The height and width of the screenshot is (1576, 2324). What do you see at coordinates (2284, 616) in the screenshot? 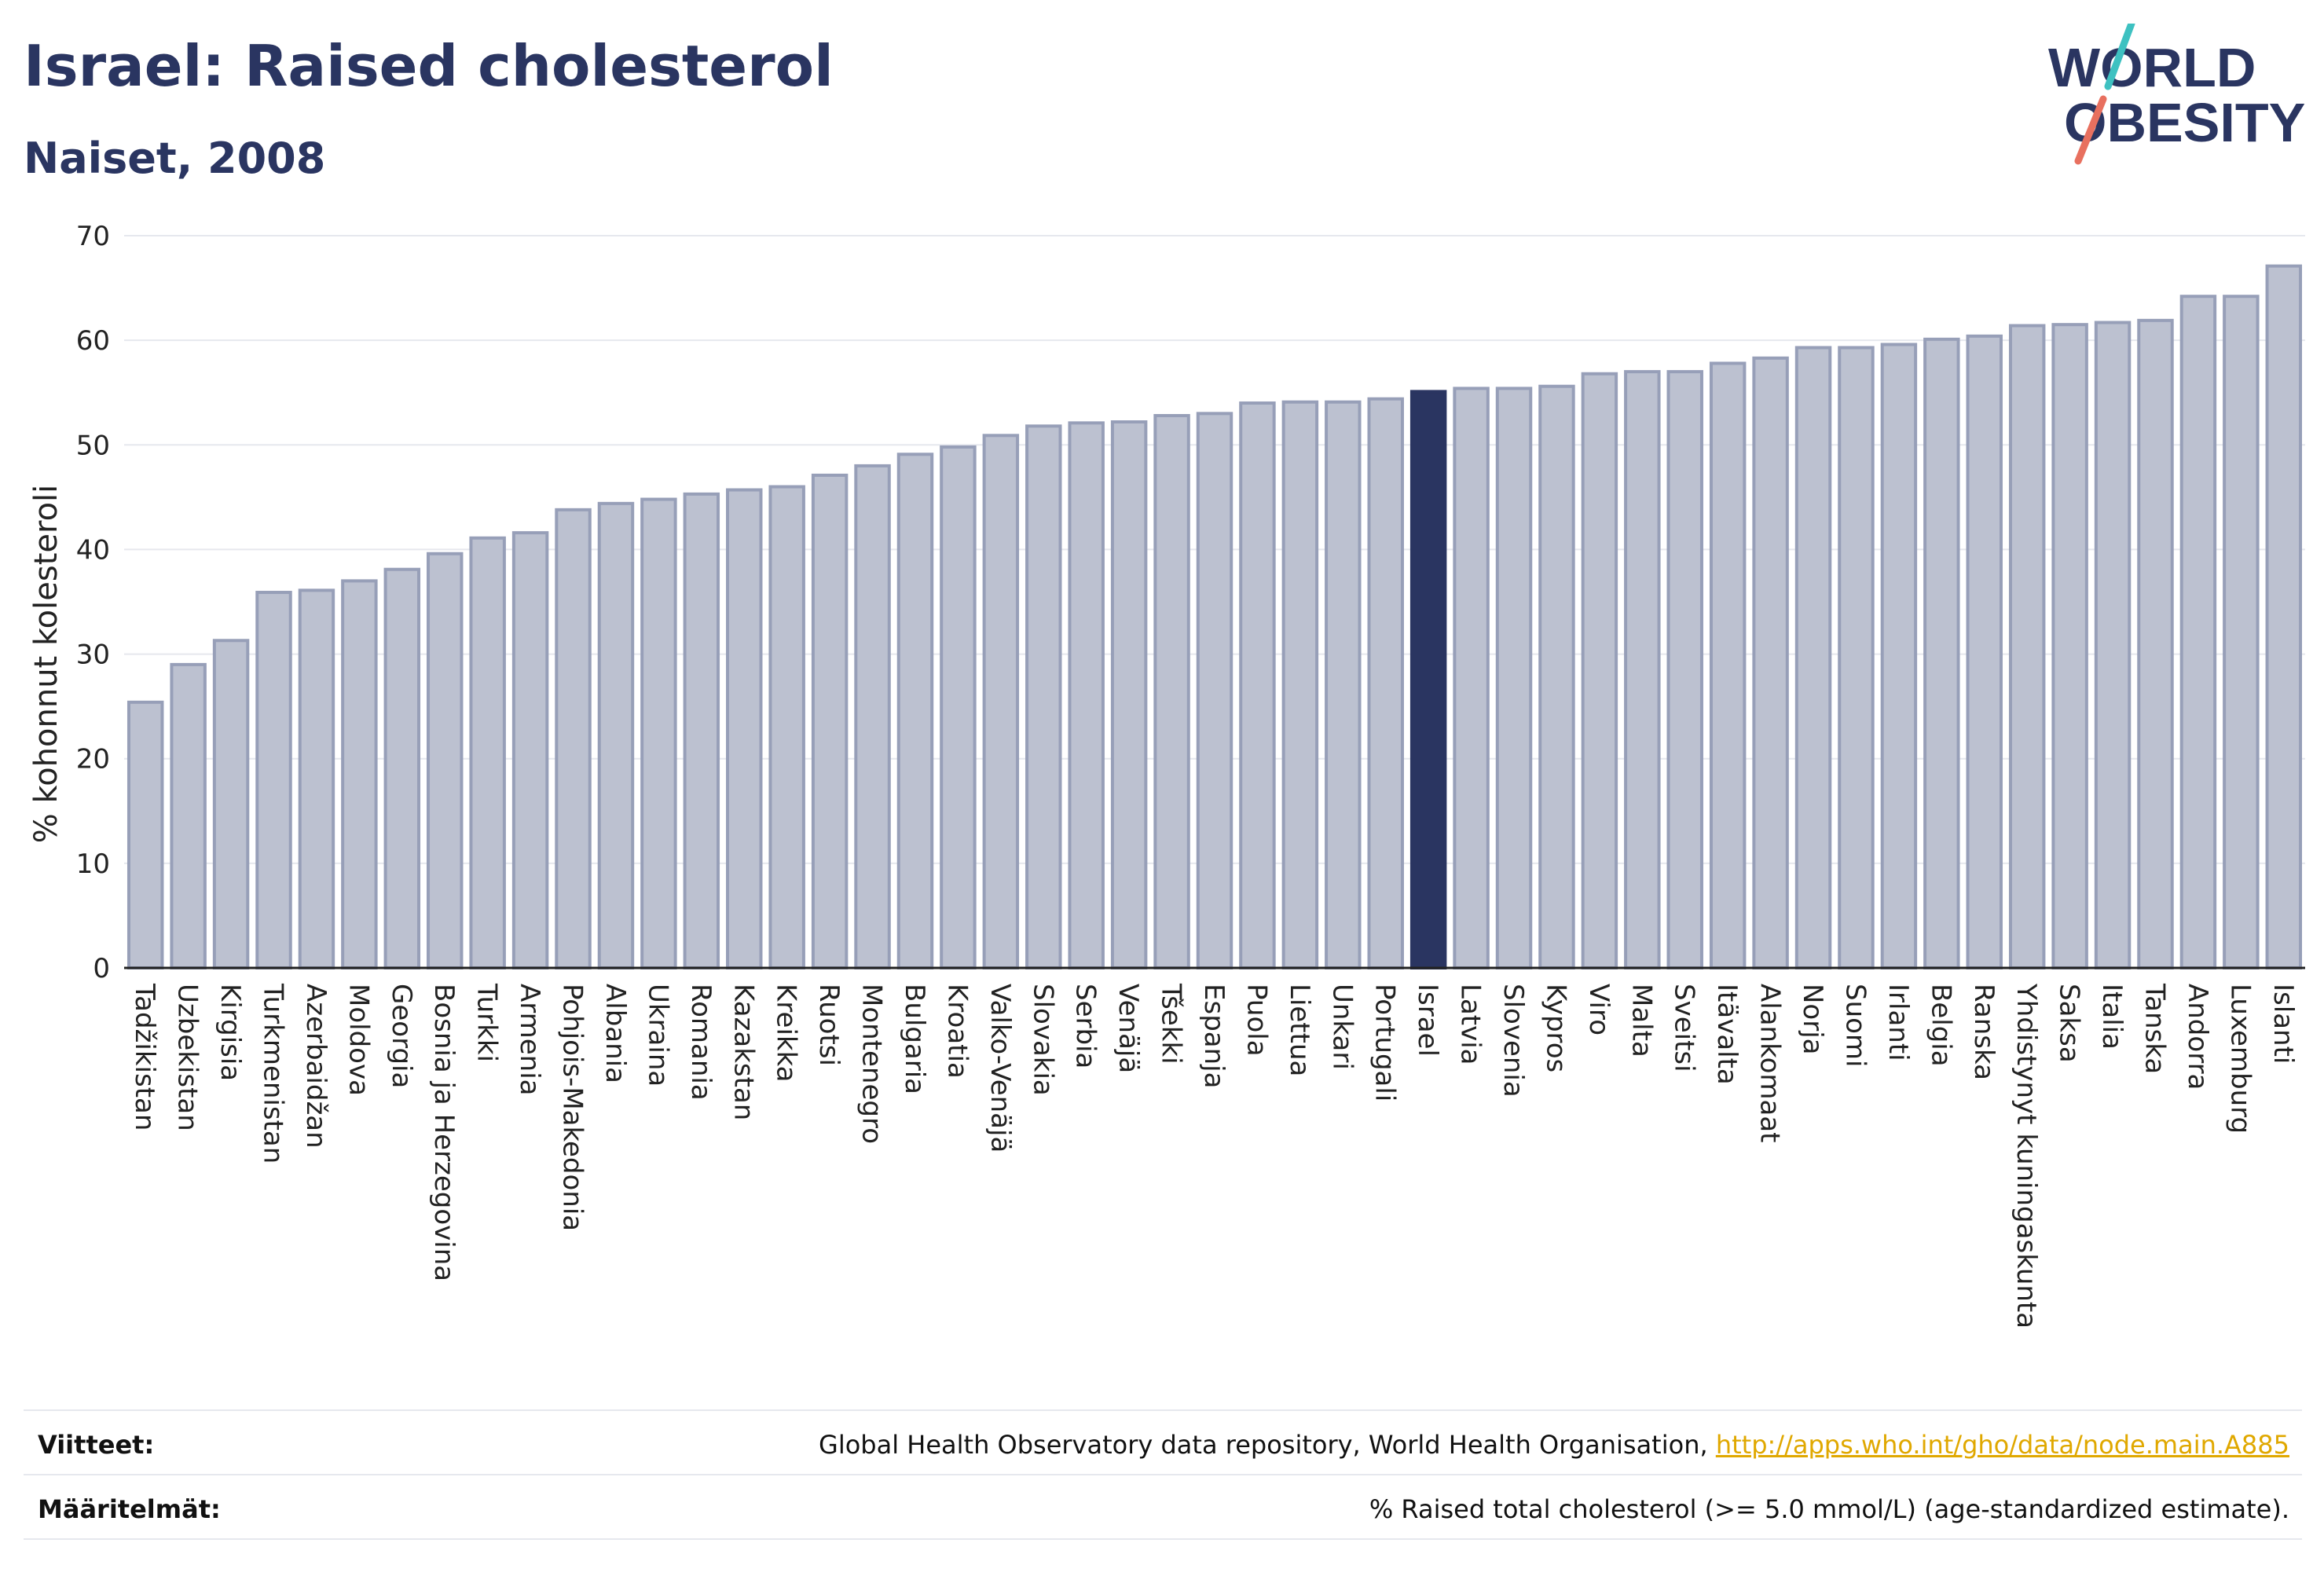
I see `bar-islanti` at bounding box center [2284, 616].